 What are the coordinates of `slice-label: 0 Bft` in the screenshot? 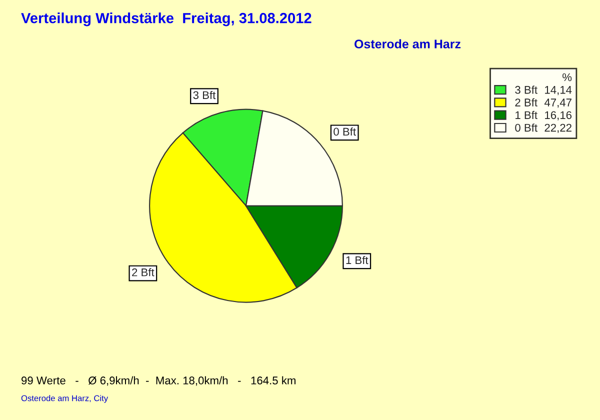 It's located at (345, 131).